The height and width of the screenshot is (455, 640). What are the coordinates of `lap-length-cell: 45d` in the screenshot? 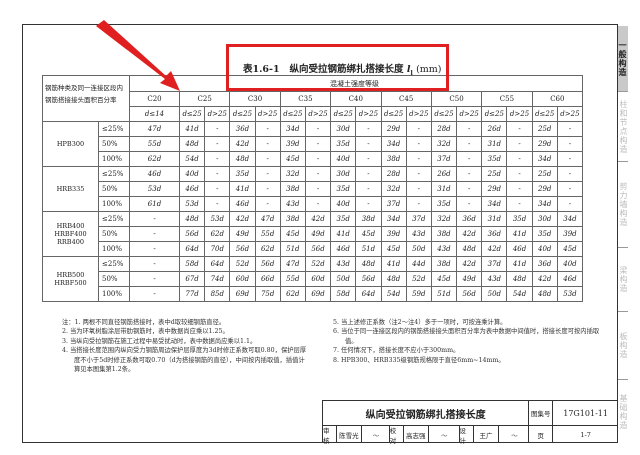 It's located at (570, 249).